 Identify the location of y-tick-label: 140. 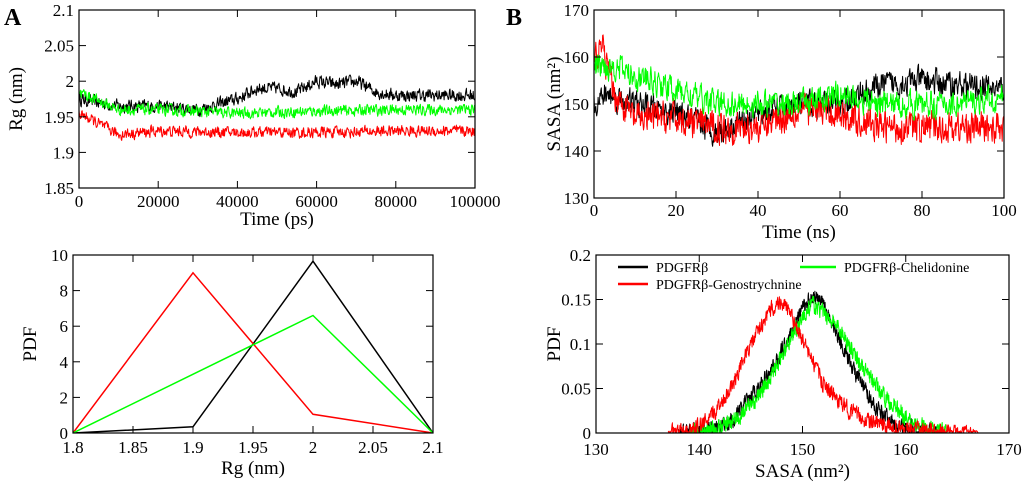
(577, 151).